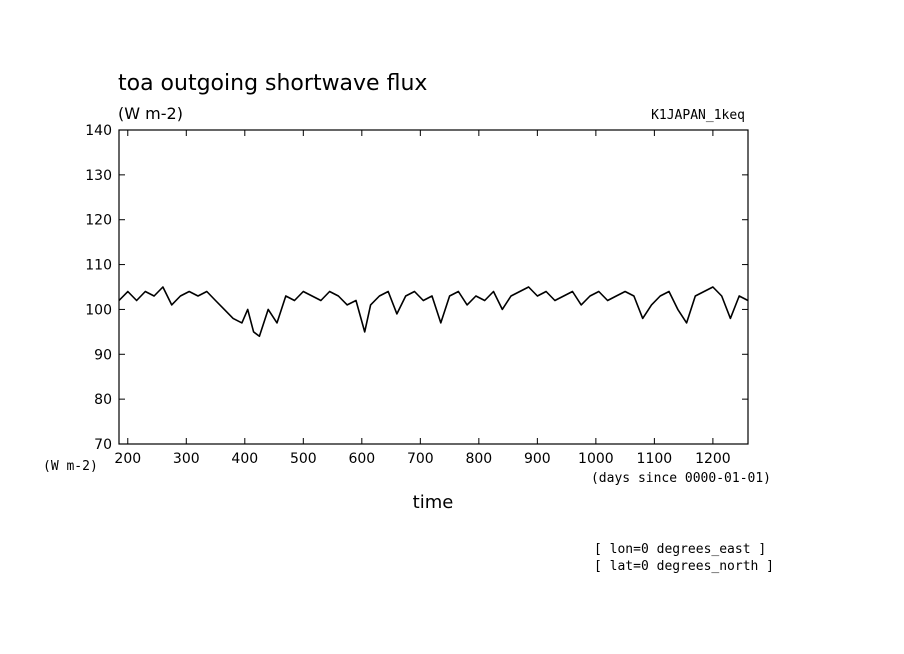 This screenshot has height=654, width=904. What do you see at coordinates (698, 115) in the screenshot?
I see `dataset-label: K1JAPAN_1keq` at bounding box center [698, 115].